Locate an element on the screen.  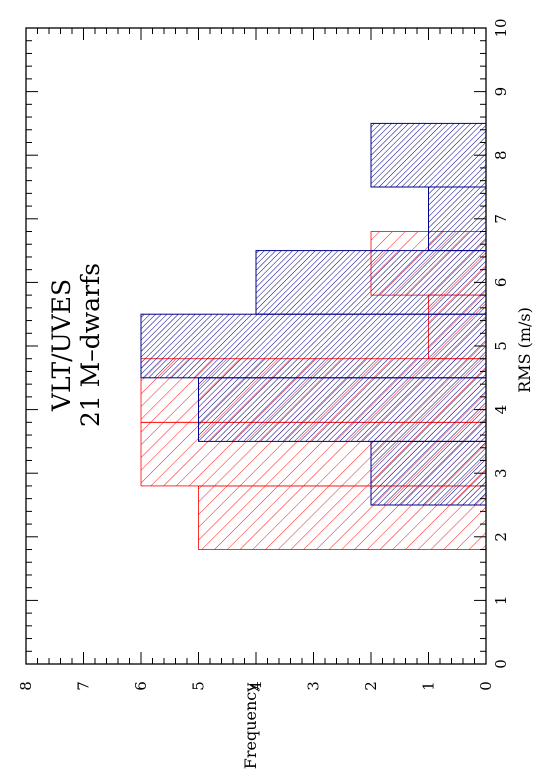
frequency-tick-label: 7 is located at coordinates (84, 686).